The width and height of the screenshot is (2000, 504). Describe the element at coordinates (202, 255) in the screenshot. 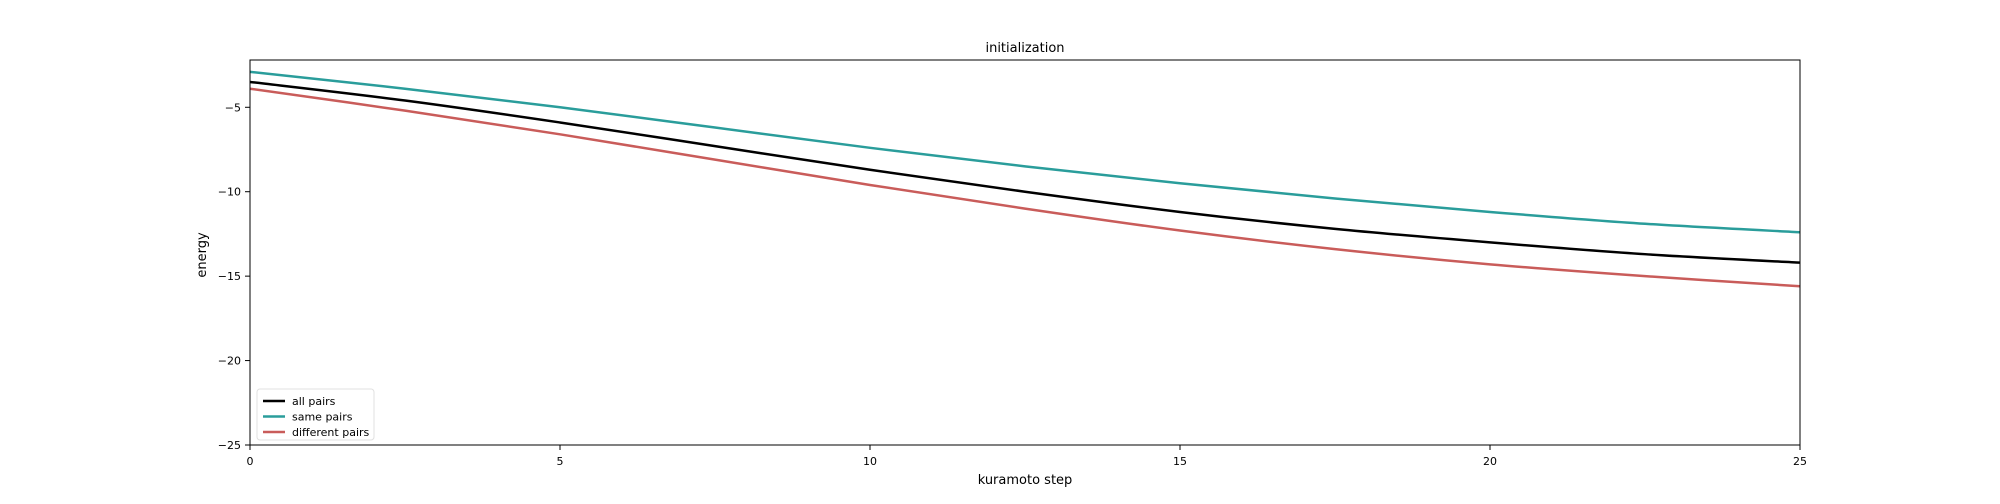

I see `y-axis-label: energy` at that location.